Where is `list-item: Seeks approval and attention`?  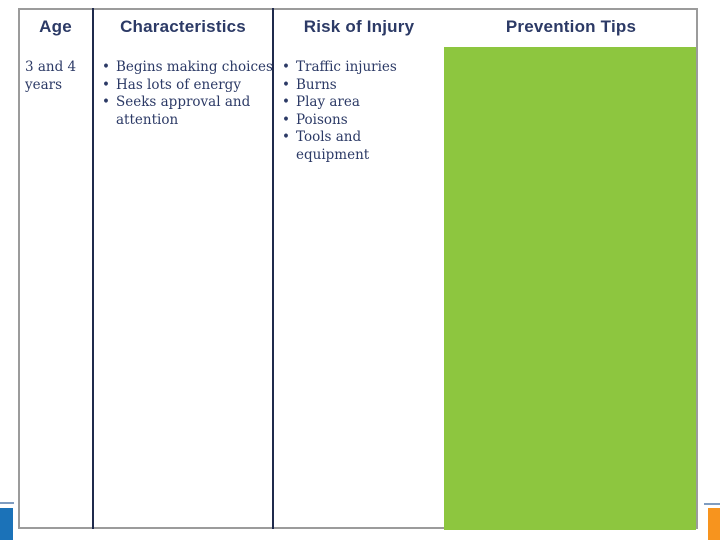
list-item: Seeks approval and attention is located at coordinates (188, 111).